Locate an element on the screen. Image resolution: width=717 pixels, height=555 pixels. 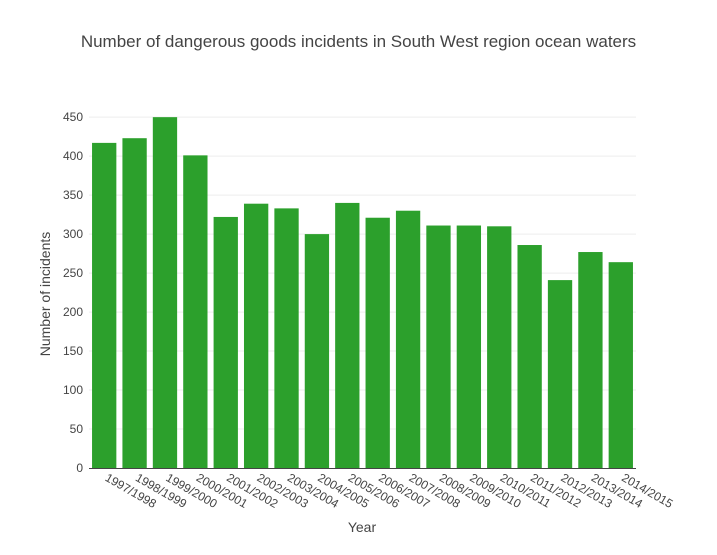
bar-2009-2010 is located at coordinates (469, 346).